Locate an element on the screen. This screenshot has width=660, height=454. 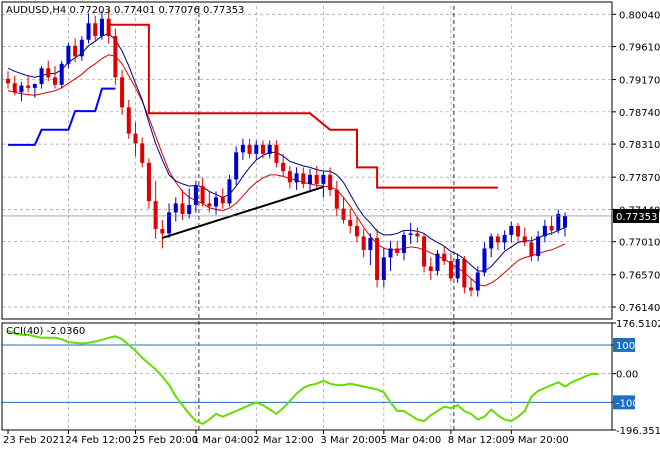
price-tick-label: 0.77010 is located at coordinates (639, 243).